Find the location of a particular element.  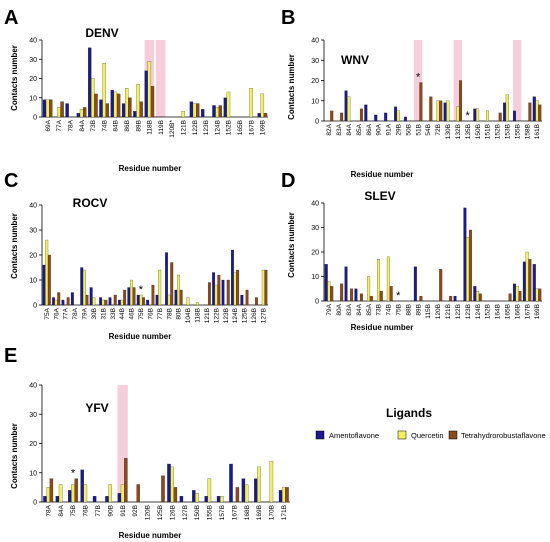

x-tick-label: 153B is located at coordinates (508, 131).